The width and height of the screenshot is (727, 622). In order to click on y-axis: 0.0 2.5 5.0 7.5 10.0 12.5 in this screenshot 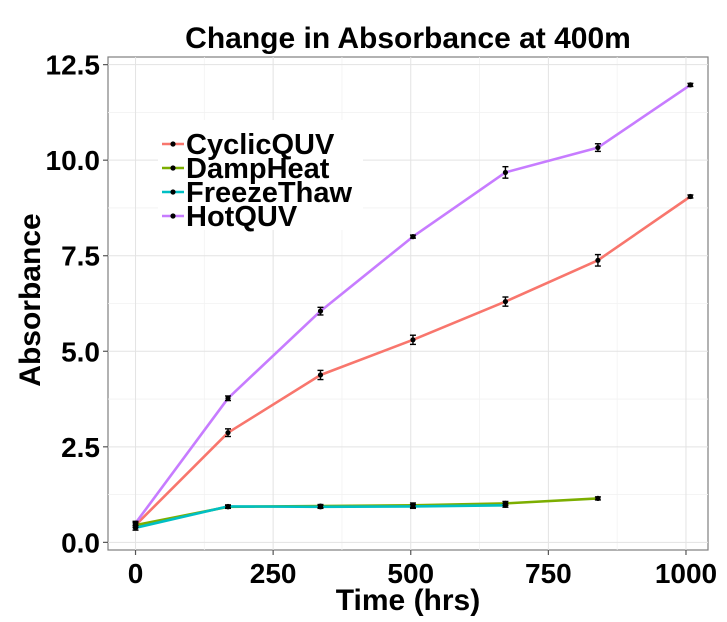, I will do `click(77, 304)`.